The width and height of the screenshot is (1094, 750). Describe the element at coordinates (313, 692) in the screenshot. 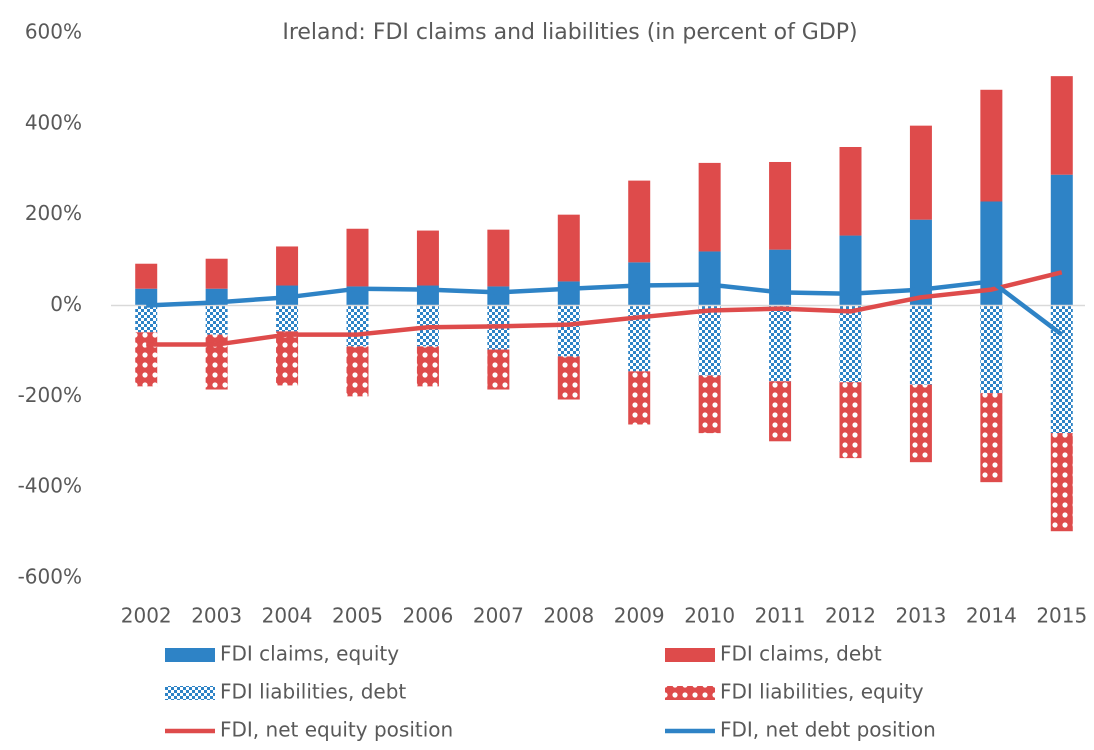

I see `legend-label: FDI liabilities, debt` at that location.